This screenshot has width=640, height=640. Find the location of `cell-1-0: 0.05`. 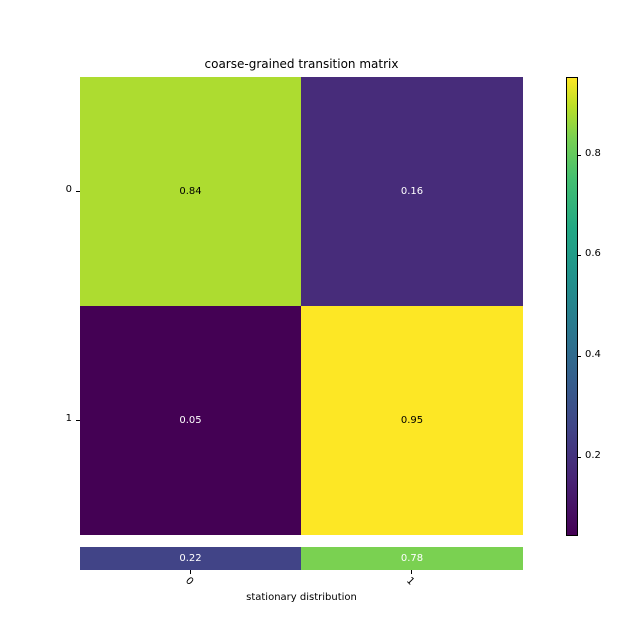

cell-1-0: 0.05 is located at coordinates (190, 420).